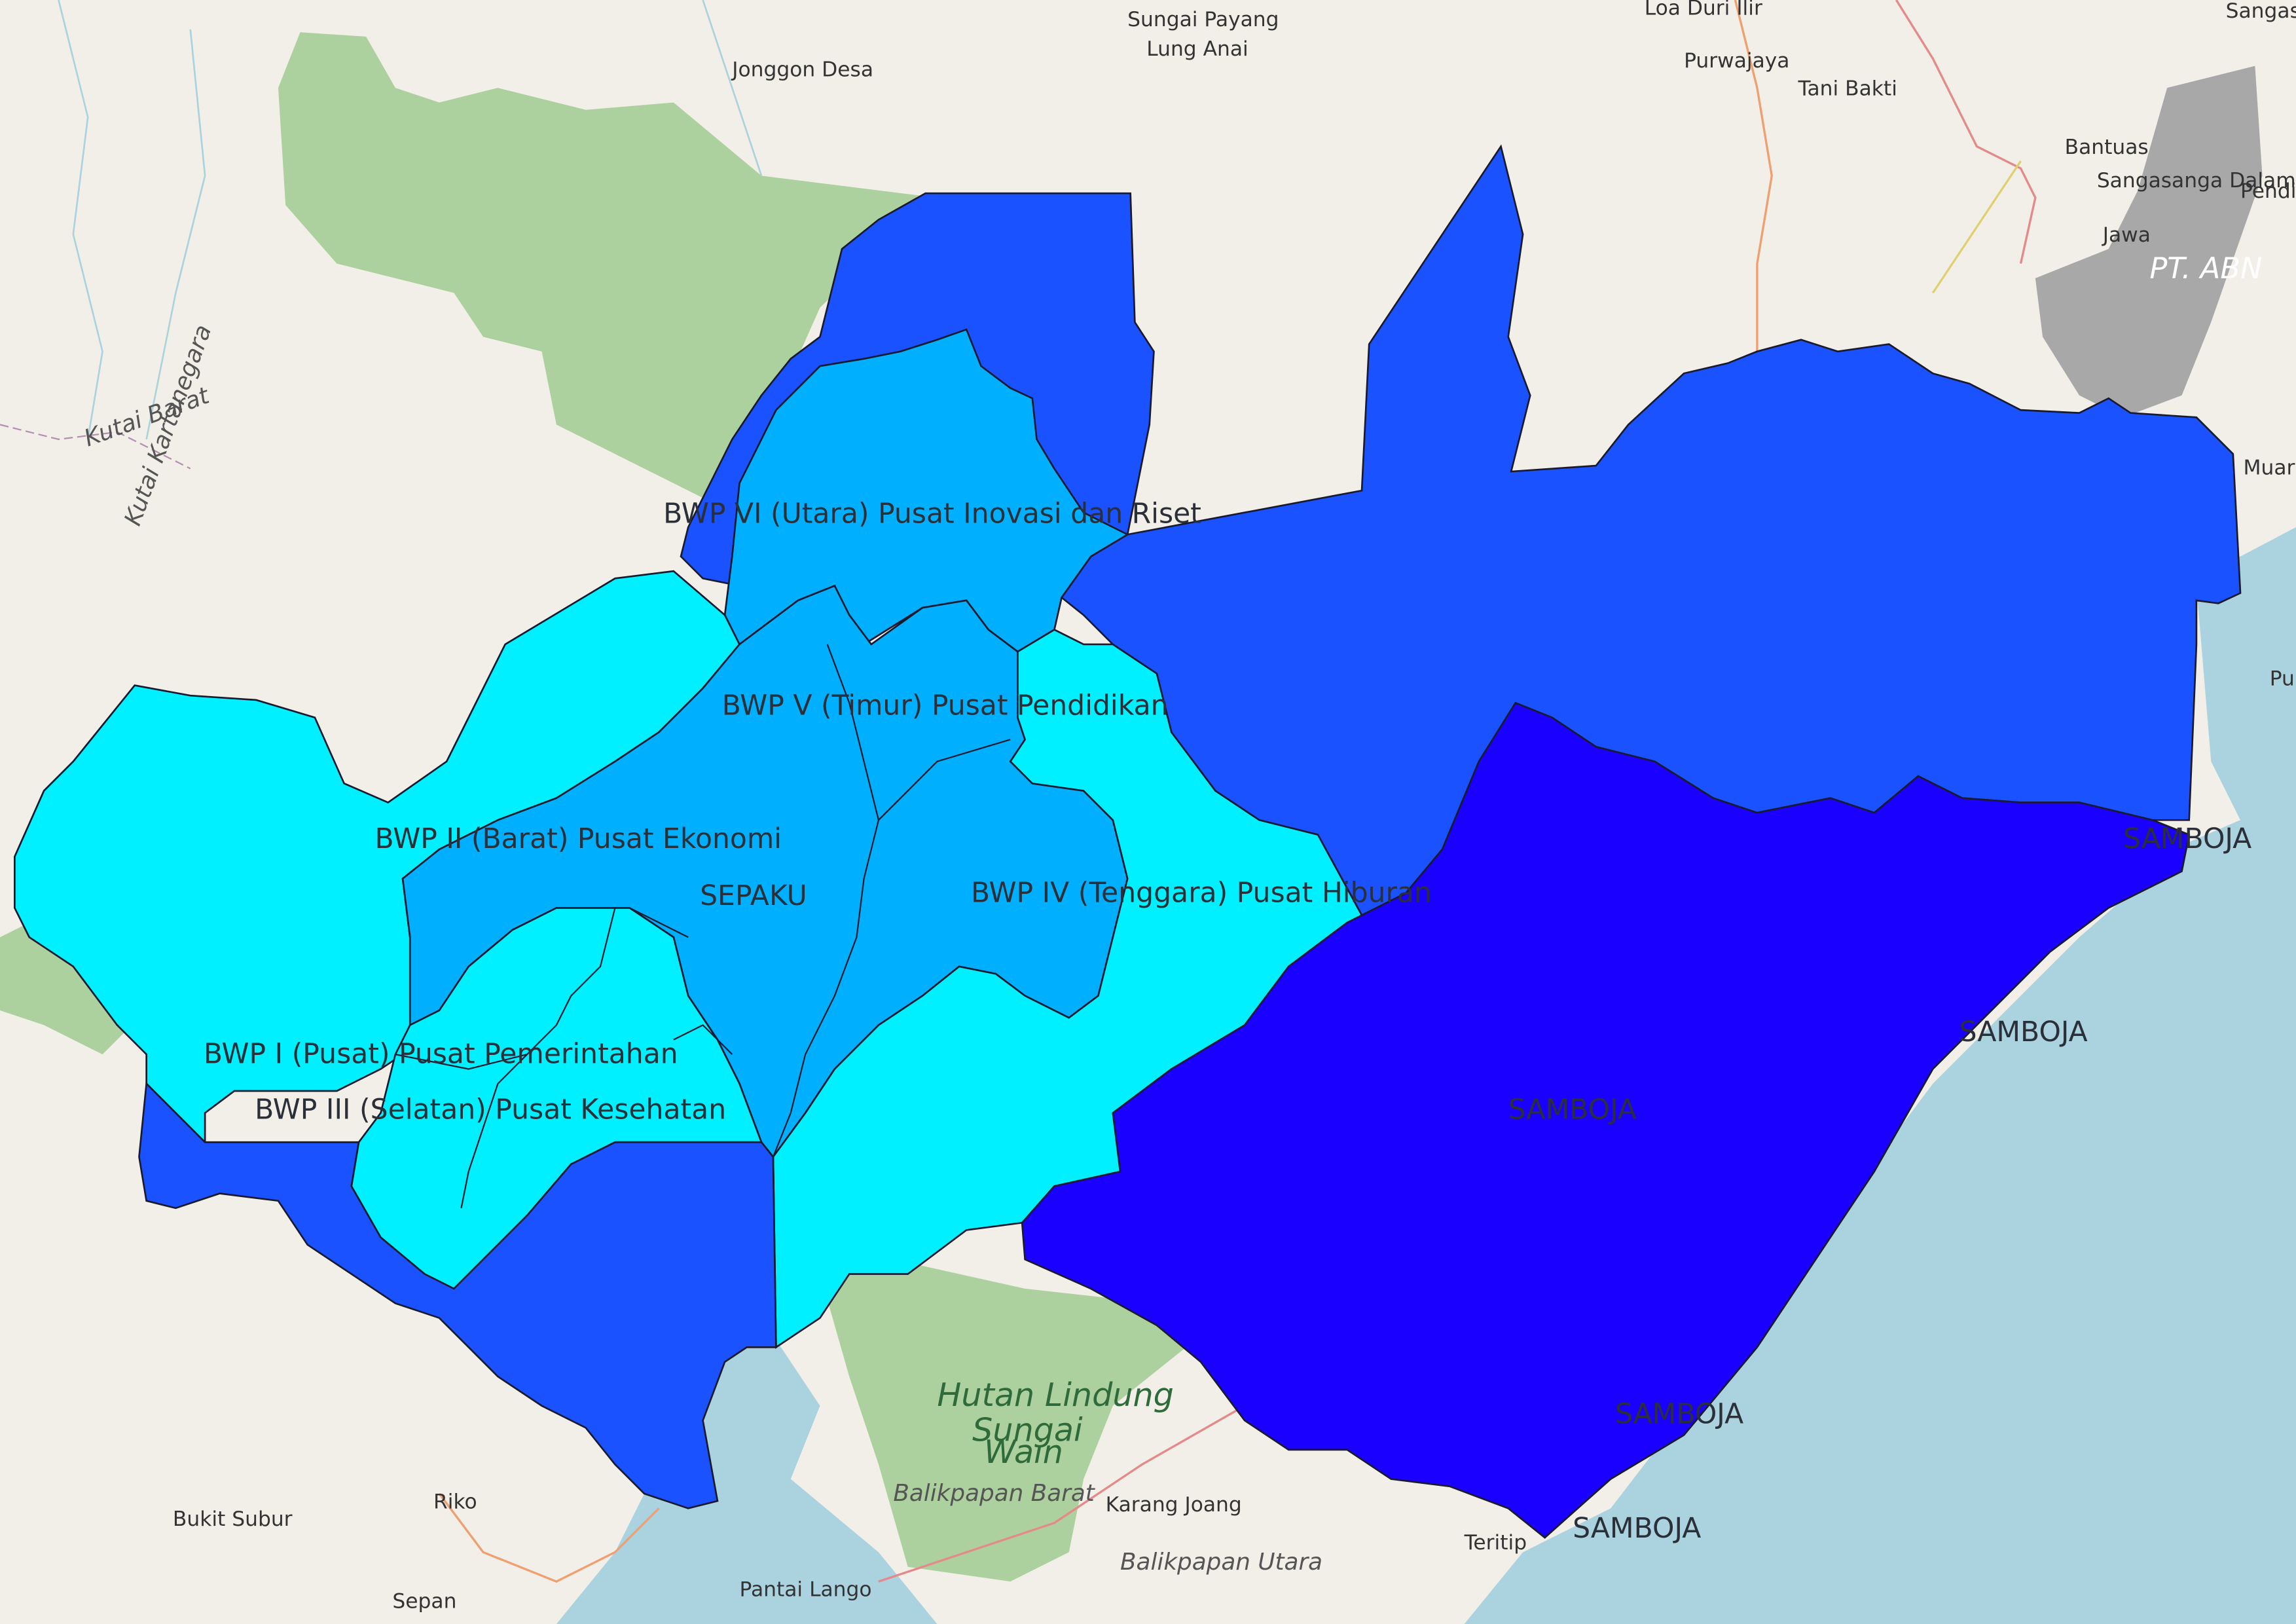 The width and height of the screenshot is (2296, 1624). Describe the element at coordinates (802, 69) in the screenshot. I see `label-jonggon-desa: Jonggon Desa` at that location.